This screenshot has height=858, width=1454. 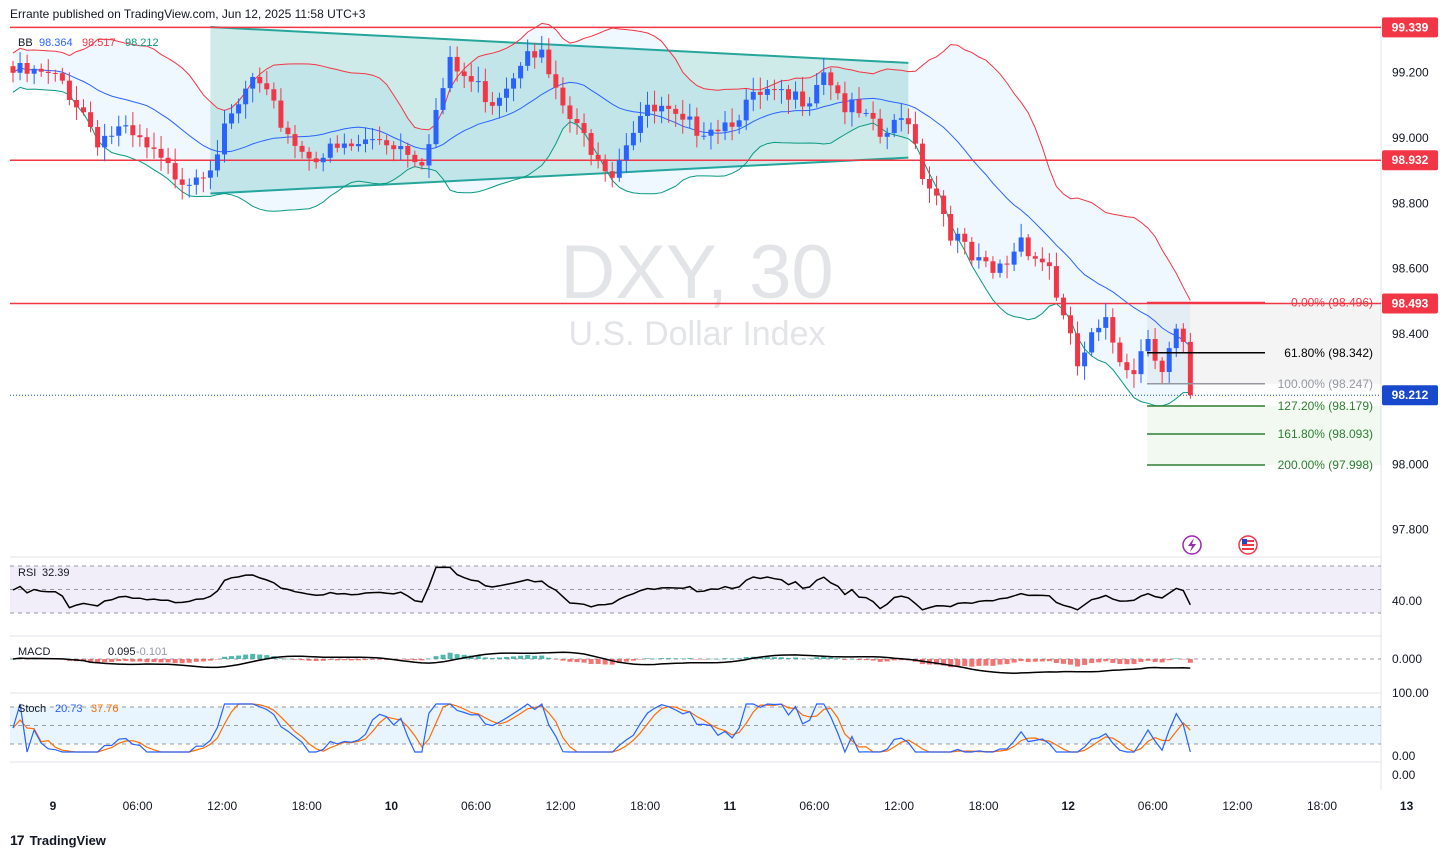 What do you see at coordinates (1192, 545) in the screenshot?
I see `lightning-event-icon` at bounding box center [1192, 545].